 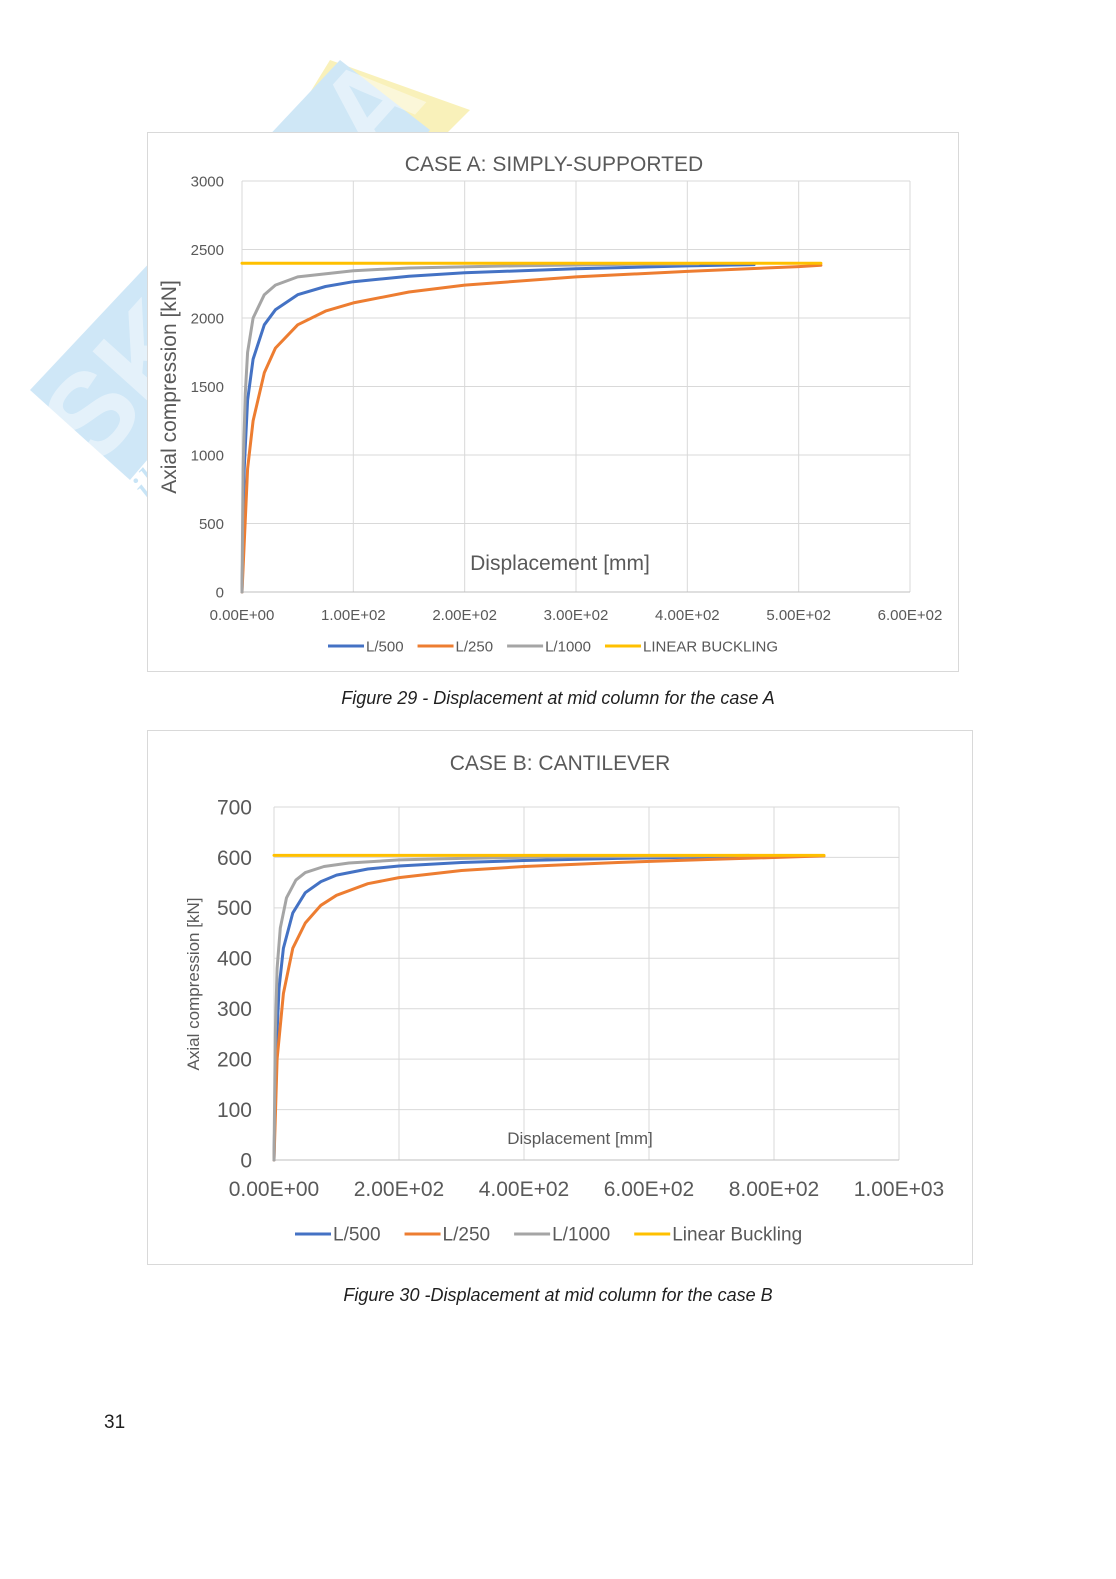 I want to click on y-tick-label: 2500, so click(x=207, y=250).